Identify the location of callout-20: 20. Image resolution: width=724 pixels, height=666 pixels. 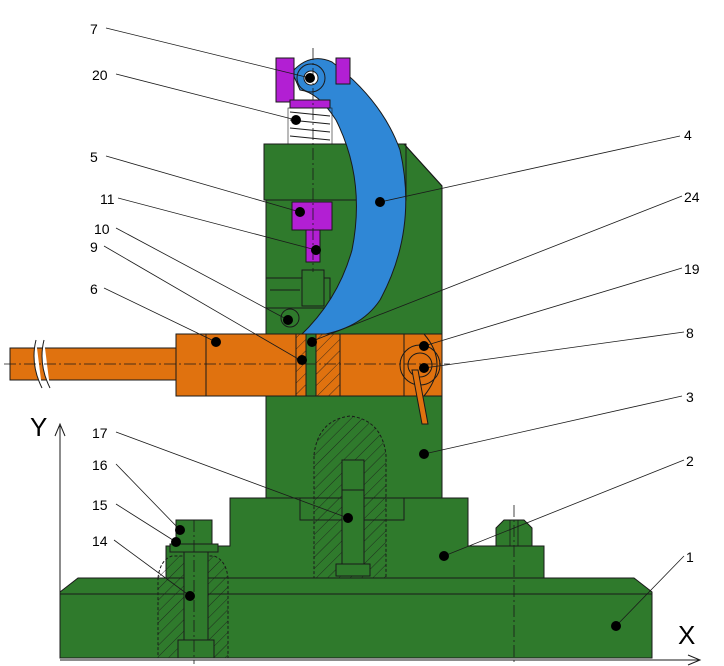
(100, 75).